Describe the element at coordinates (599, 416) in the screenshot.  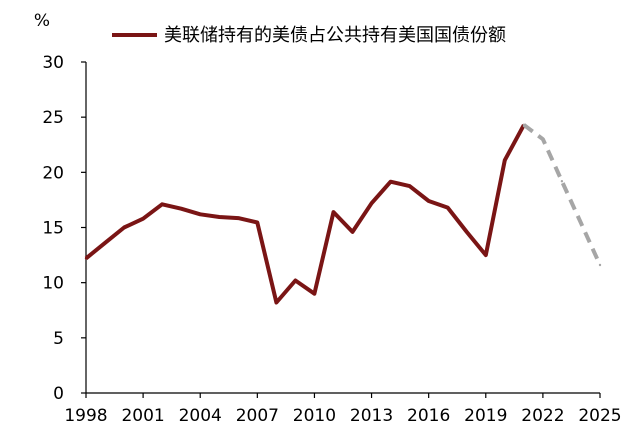
I see `x-tick-label: 2025` at that location.